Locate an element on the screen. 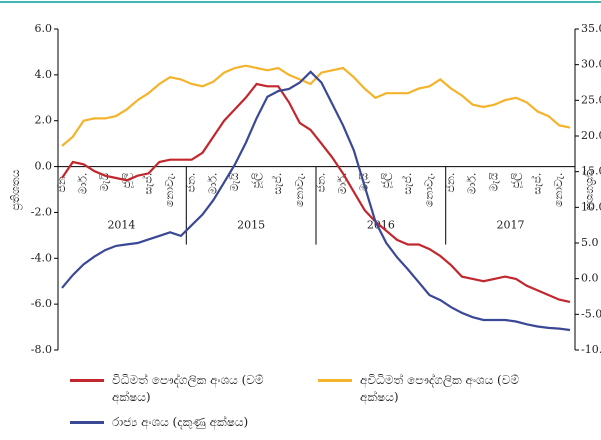  y-tick-label: 4.0 is located at coordinates (44, 74).